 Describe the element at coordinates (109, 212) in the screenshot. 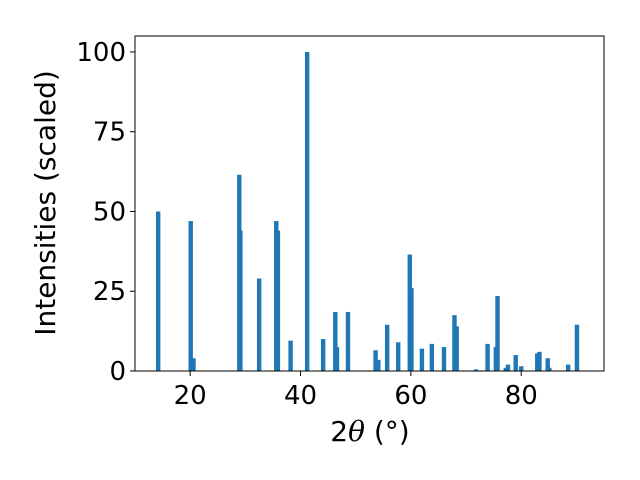

I see `y-tick-label: 50` at that location.